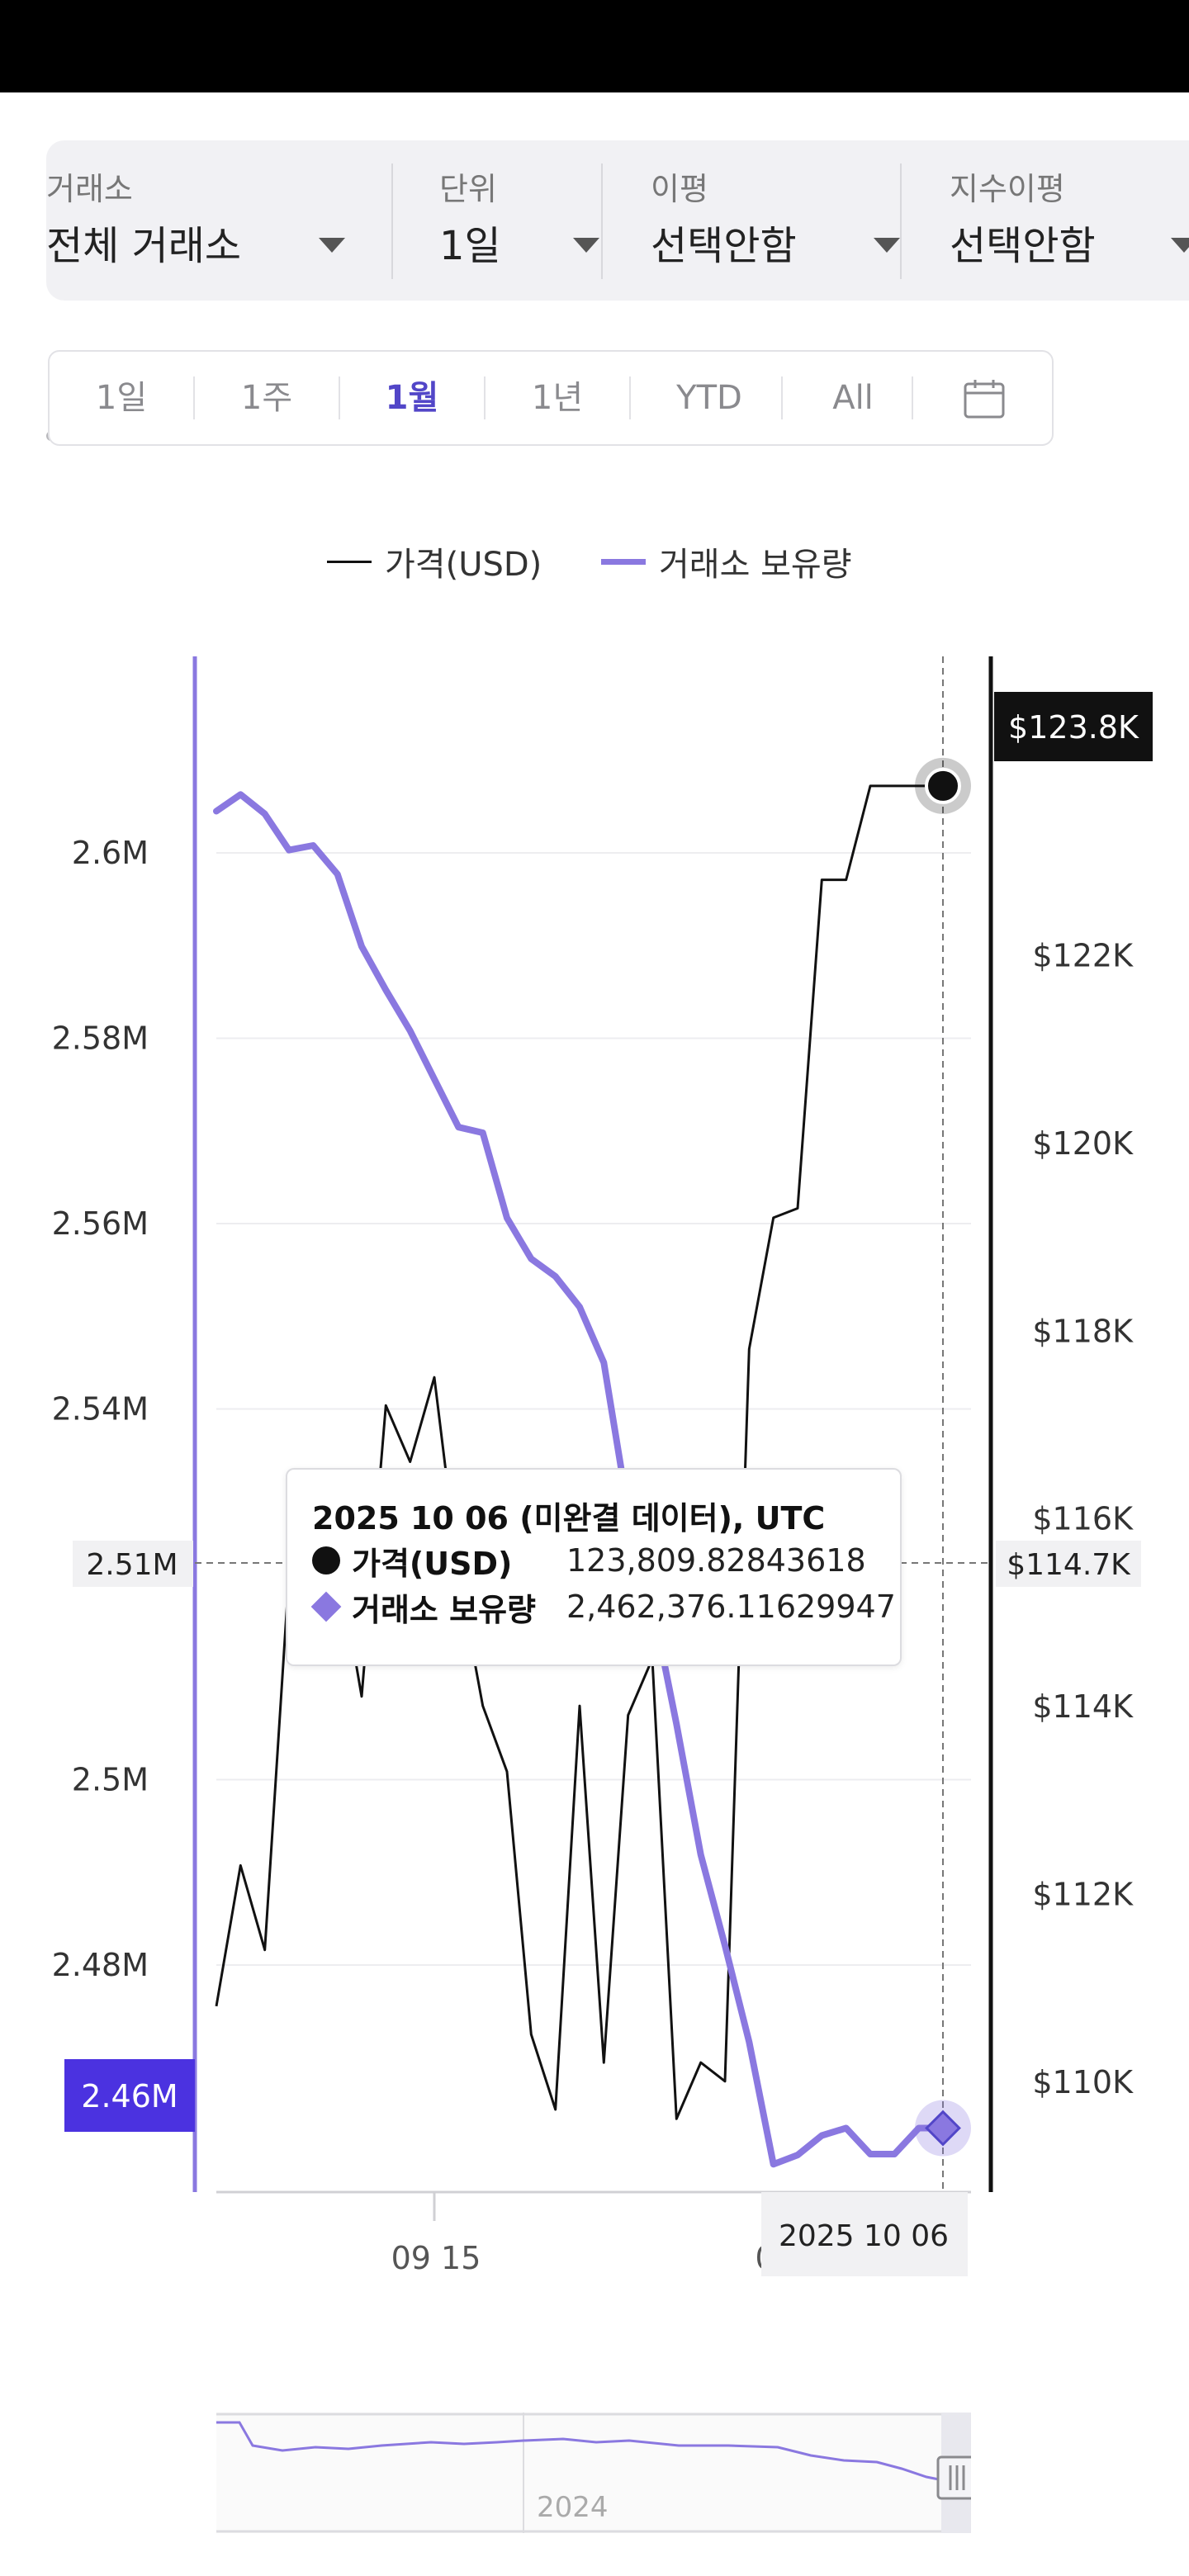 The image size is (1189, 2576). I want to click on right-current-value-badge, so click(1073, 726).